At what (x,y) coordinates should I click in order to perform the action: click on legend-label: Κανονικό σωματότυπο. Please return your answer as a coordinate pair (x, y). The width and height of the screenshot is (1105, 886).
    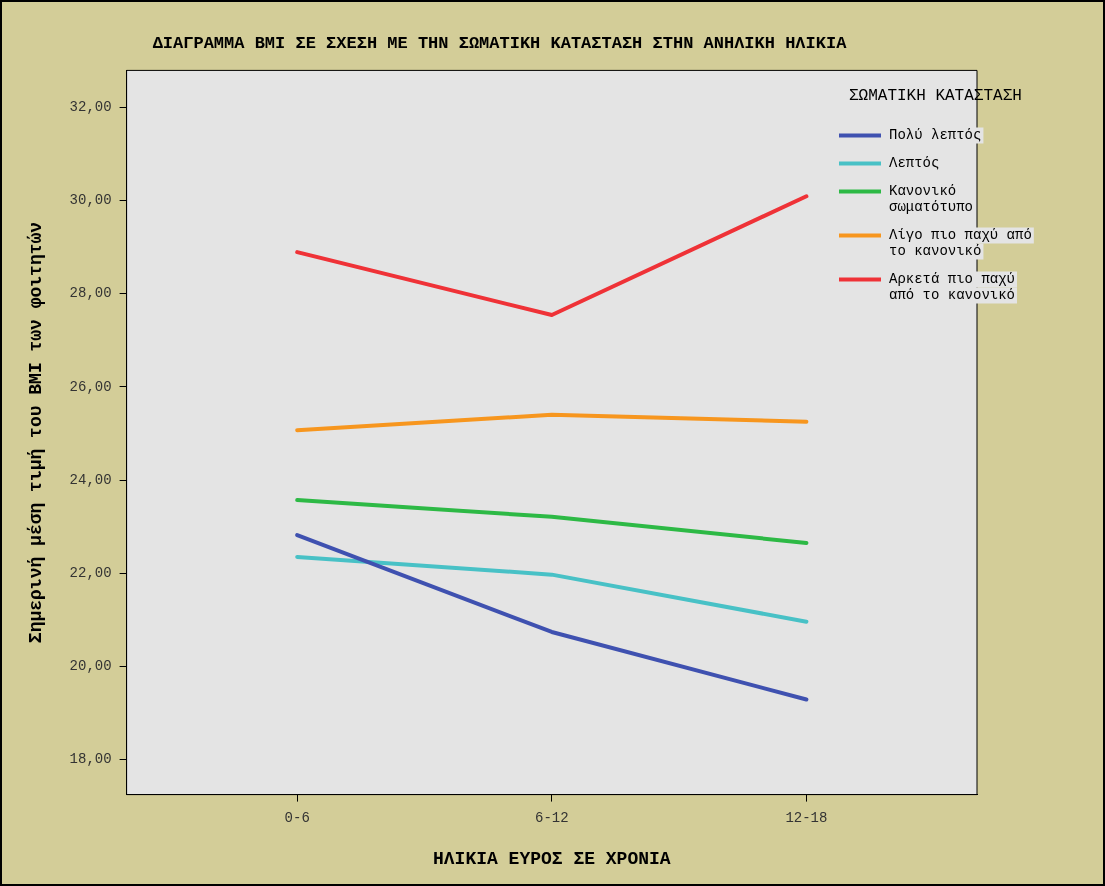
    Looking at the image, I should click on (931, 199).